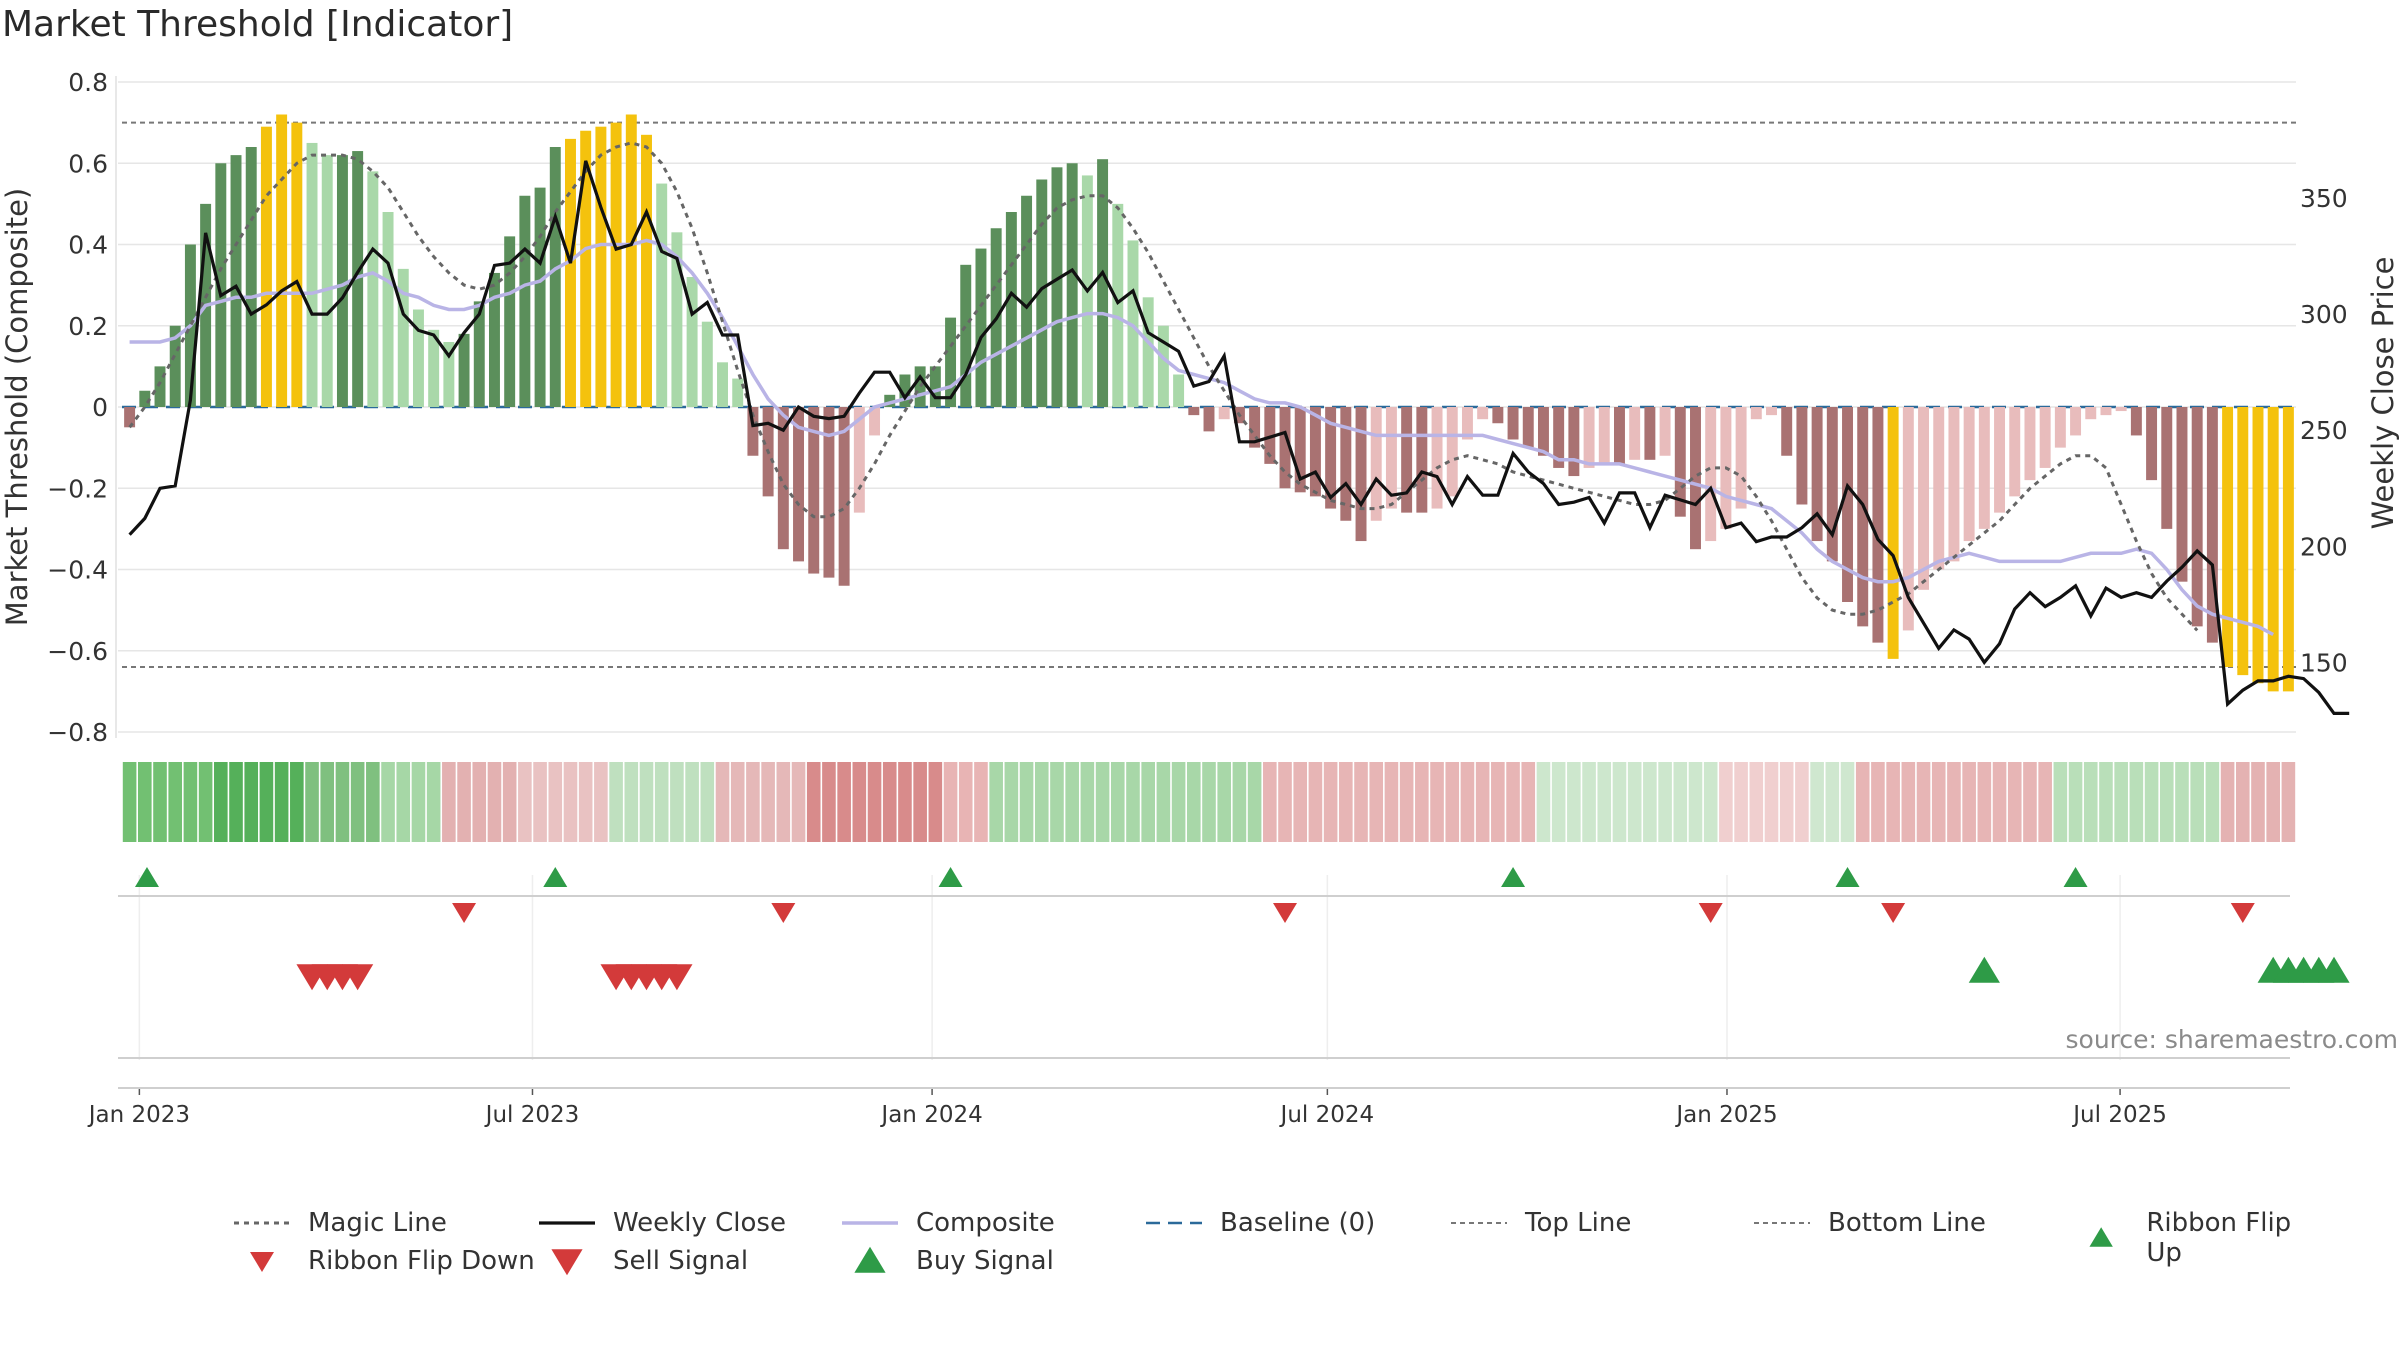 This screenshot has width=2400, height=1350. Describe the element at coordinates (88, 82) in the screenshot. I see `y-tick-label: 0.8` at that location.